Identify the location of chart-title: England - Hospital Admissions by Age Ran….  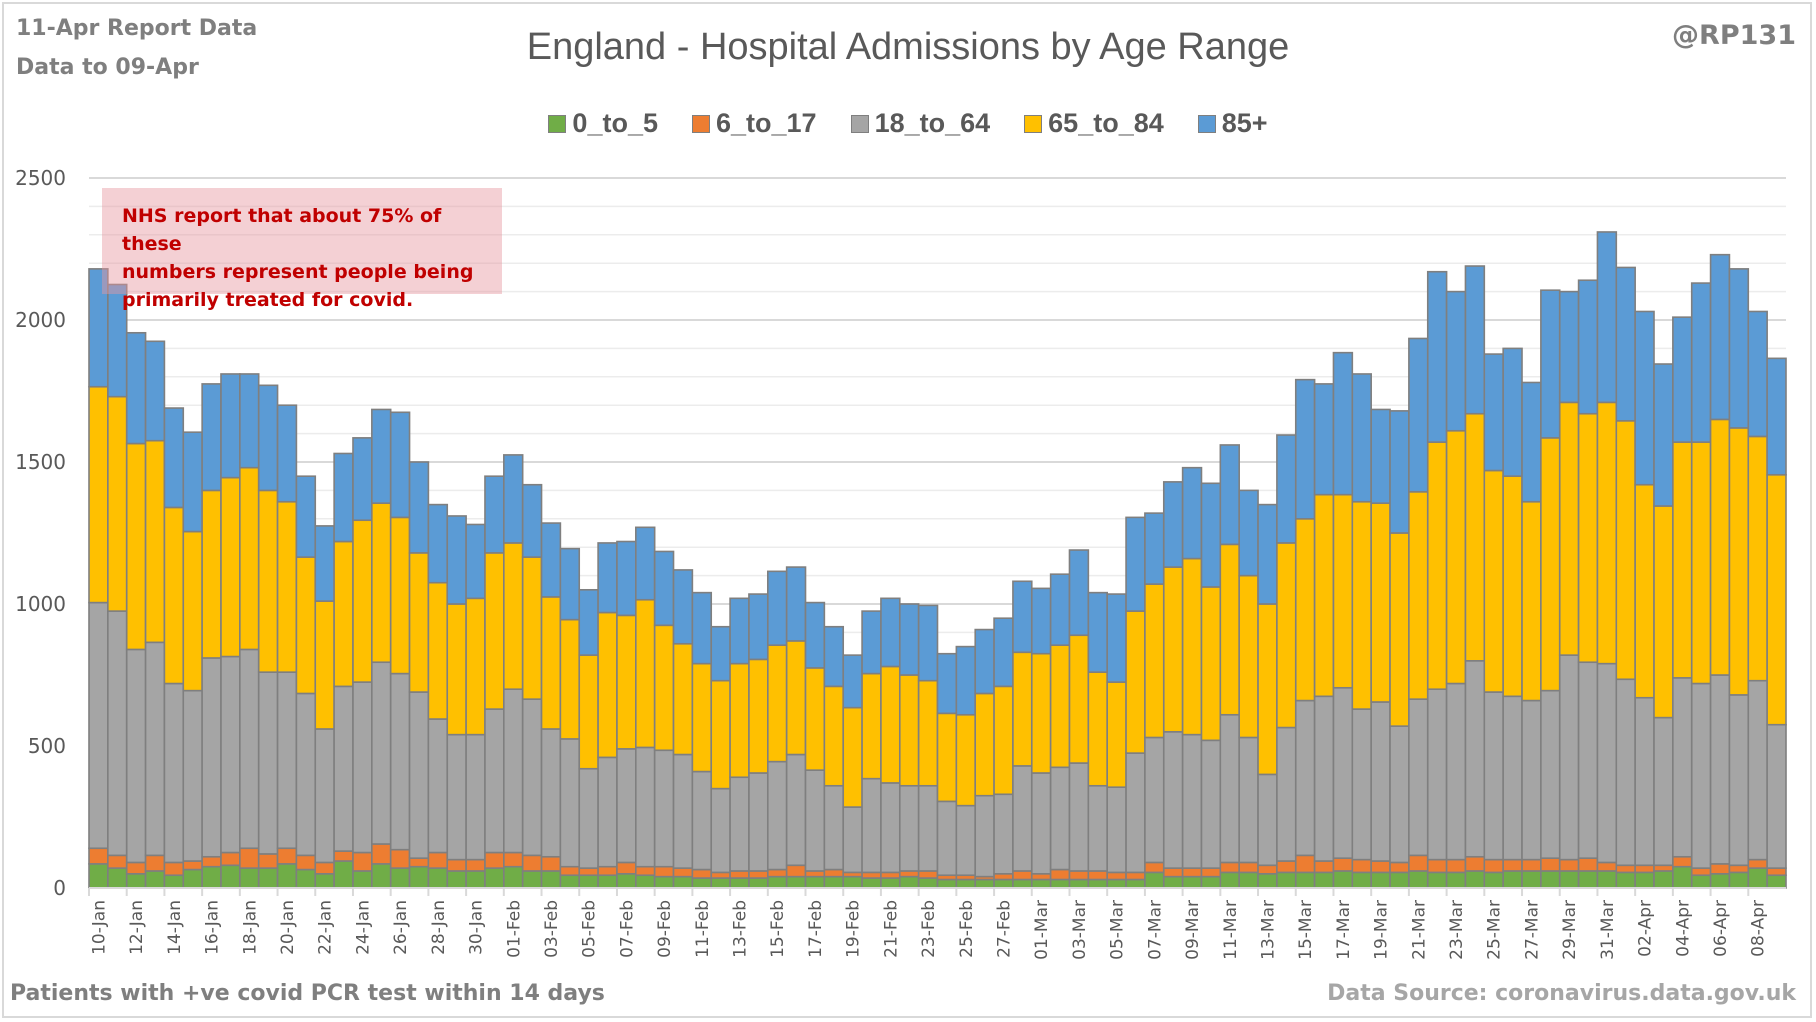
(908, 47).